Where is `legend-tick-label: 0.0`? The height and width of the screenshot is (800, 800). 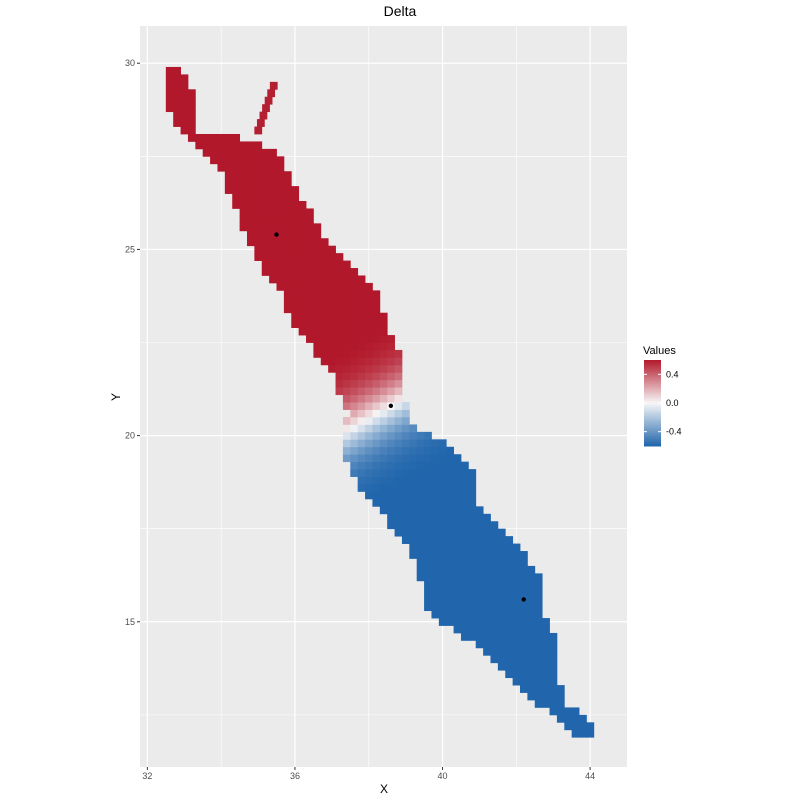
legend-tick-label: 0.0 is located at coordinates (672, 403).